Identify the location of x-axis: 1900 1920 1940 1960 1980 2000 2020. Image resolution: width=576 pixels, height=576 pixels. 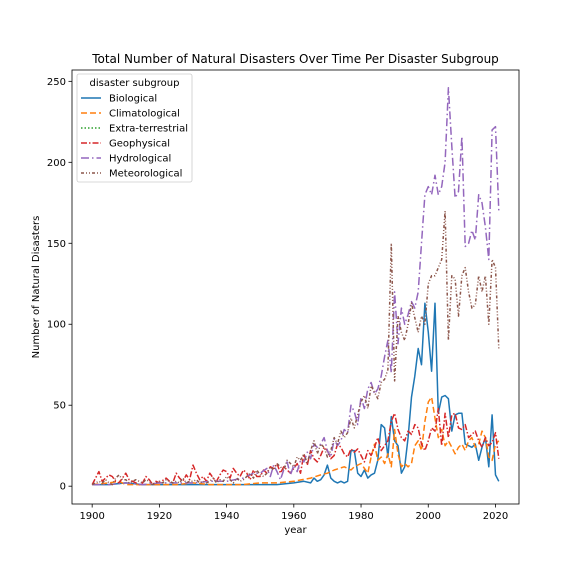
(293, 513).